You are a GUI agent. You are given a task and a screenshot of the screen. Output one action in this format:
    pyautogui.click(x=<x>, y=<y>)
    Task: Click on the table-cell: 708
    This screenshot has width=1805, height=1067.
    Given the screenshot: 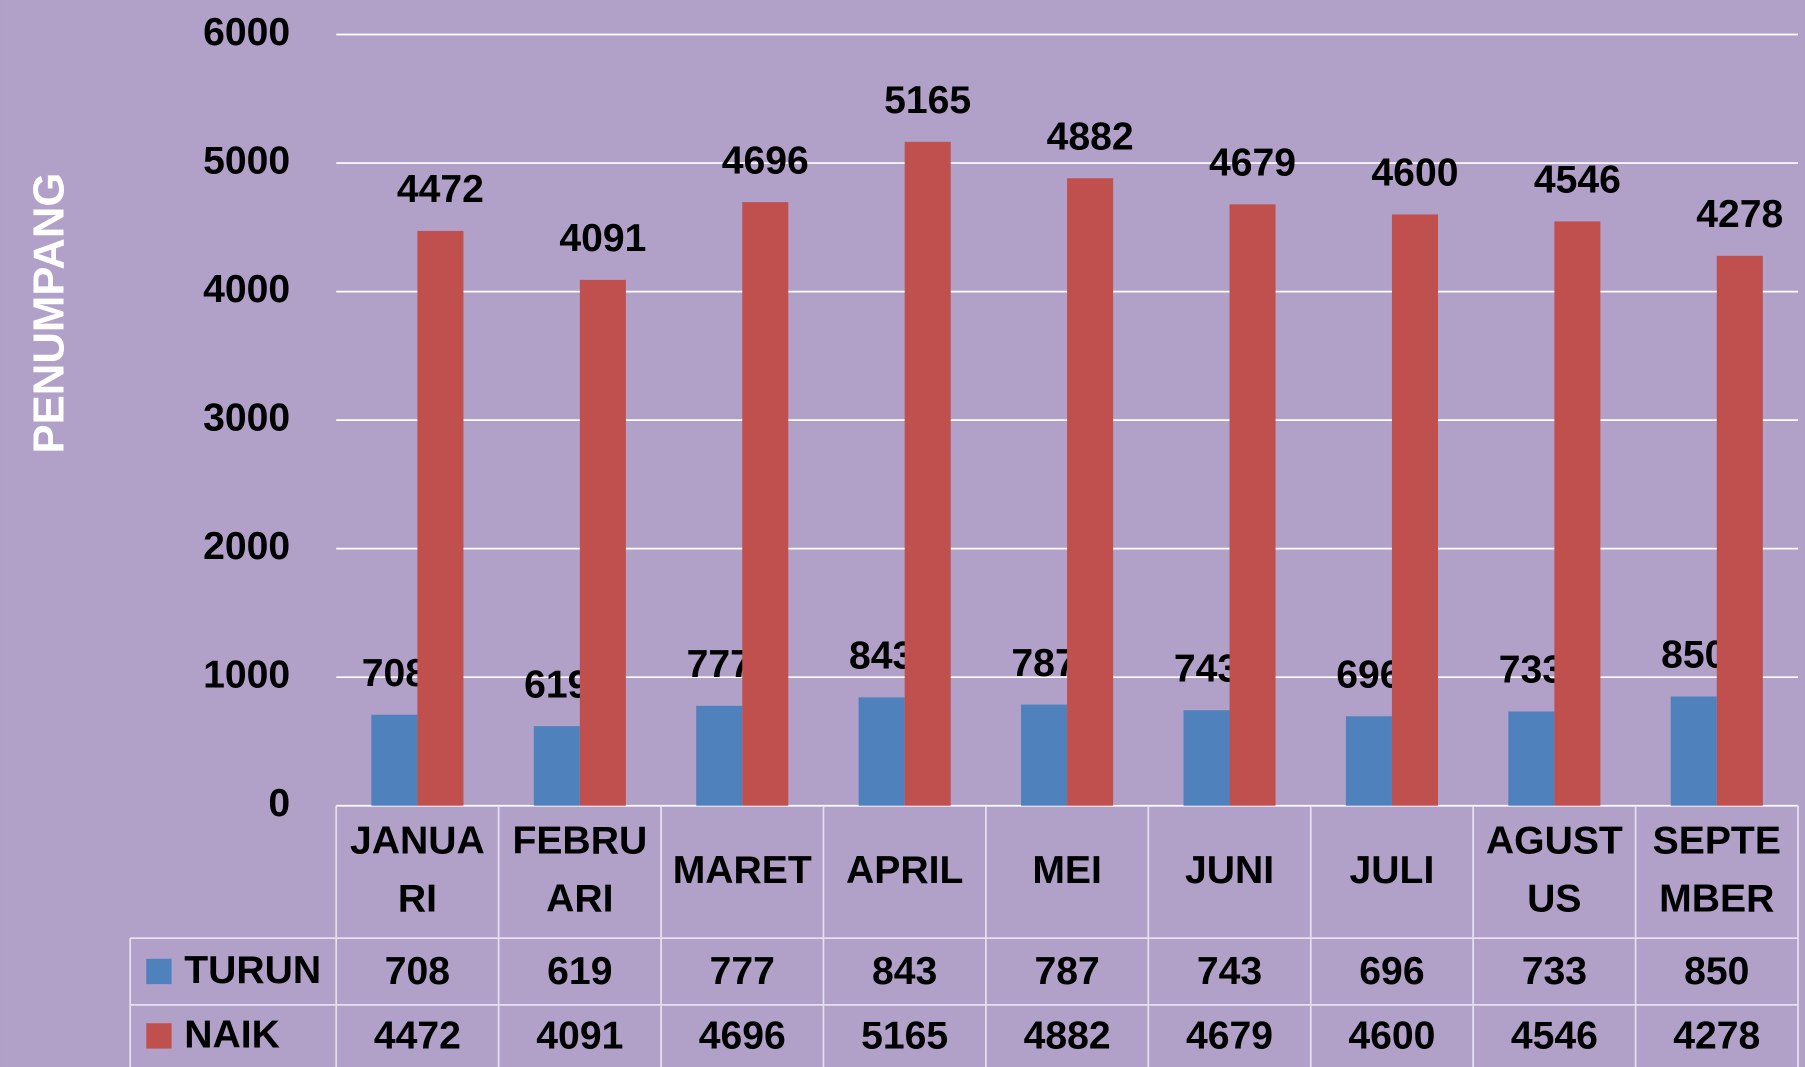 What is the action you would take?
    pyautogui.click(x=417, y=971)
    